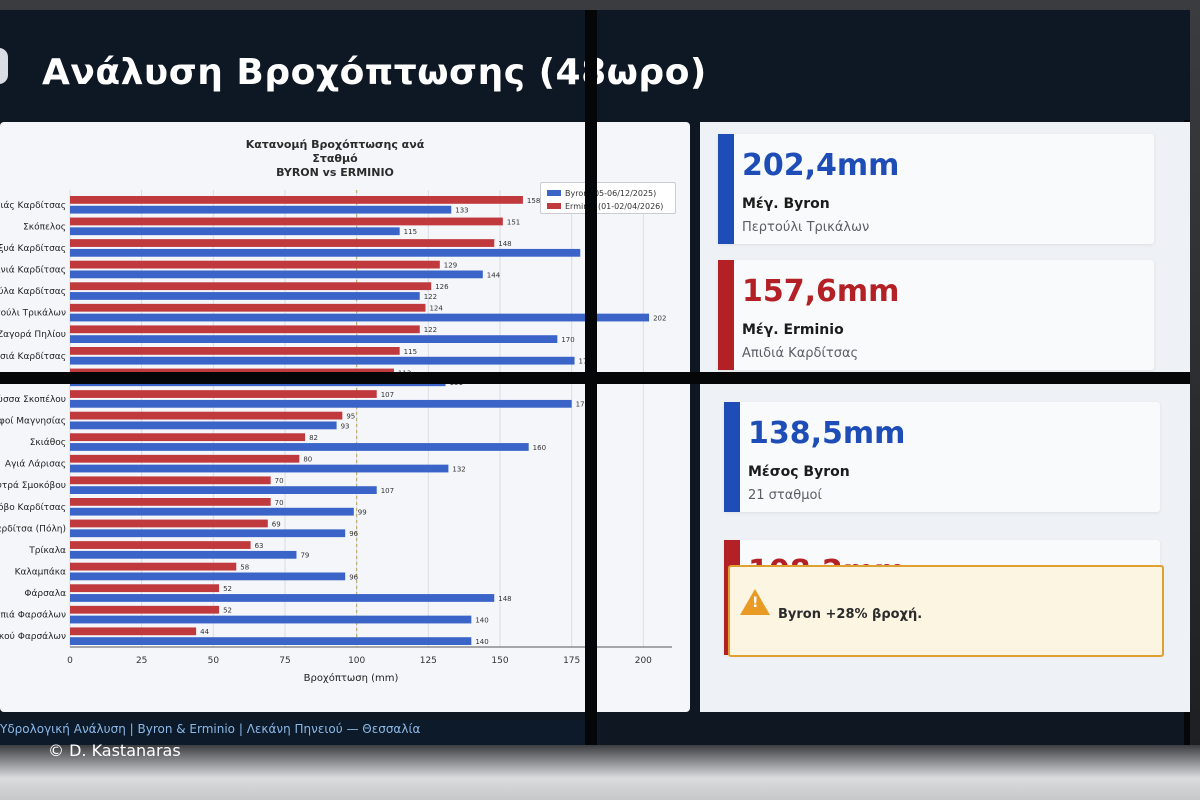 This screenshot has height=800, width=1200. I want to click on y-tick-label: Απιδιάς Καρδίτσας, so click(33, 206).